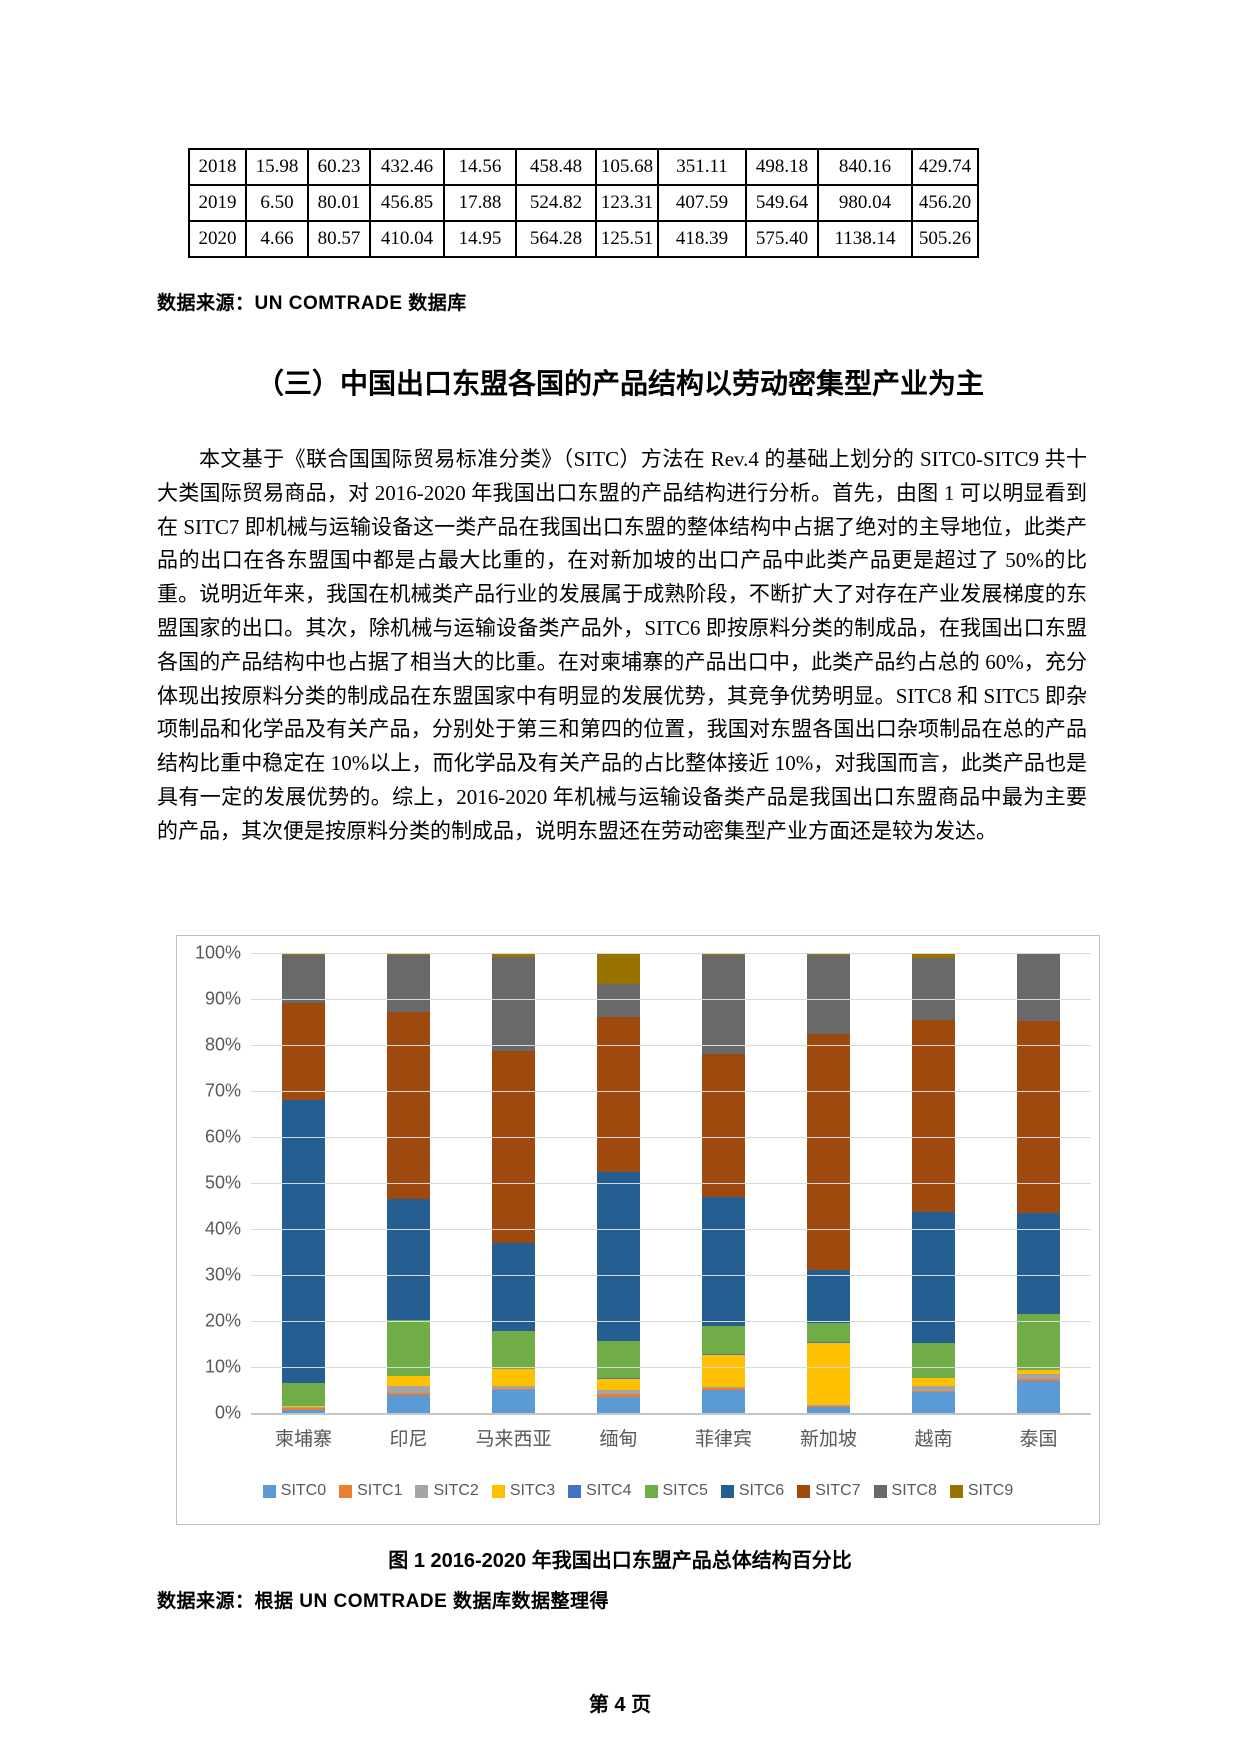 The image size is (1240, 1754). Describe the element at coordinates (339, 167) in the screenshot. I see `table-cell: 60.23` at that location.